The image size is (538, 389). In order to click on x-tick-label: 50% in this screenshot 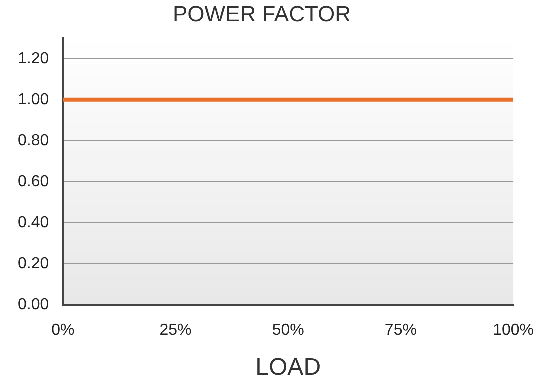, I will do `click(288, 331)`.